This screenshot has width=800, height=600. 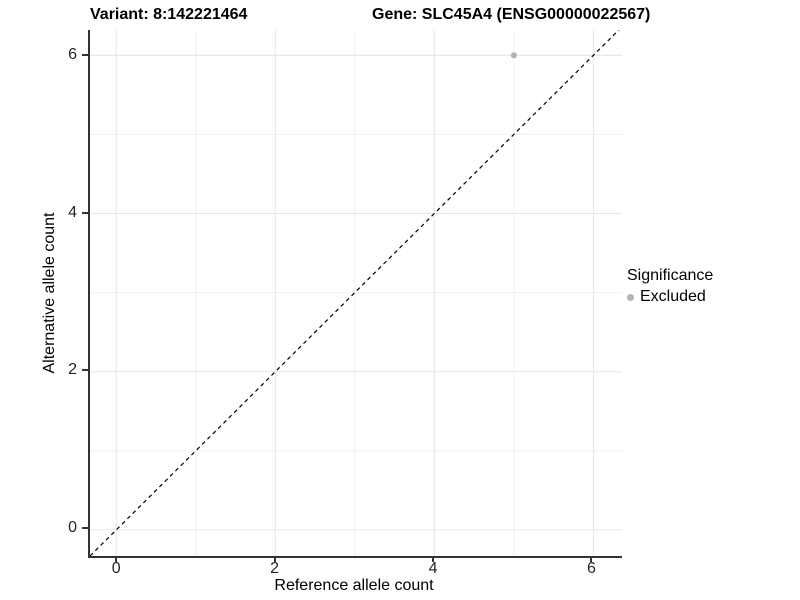 I want to click on y-tick-label: 4, so click(x=72, y=212).